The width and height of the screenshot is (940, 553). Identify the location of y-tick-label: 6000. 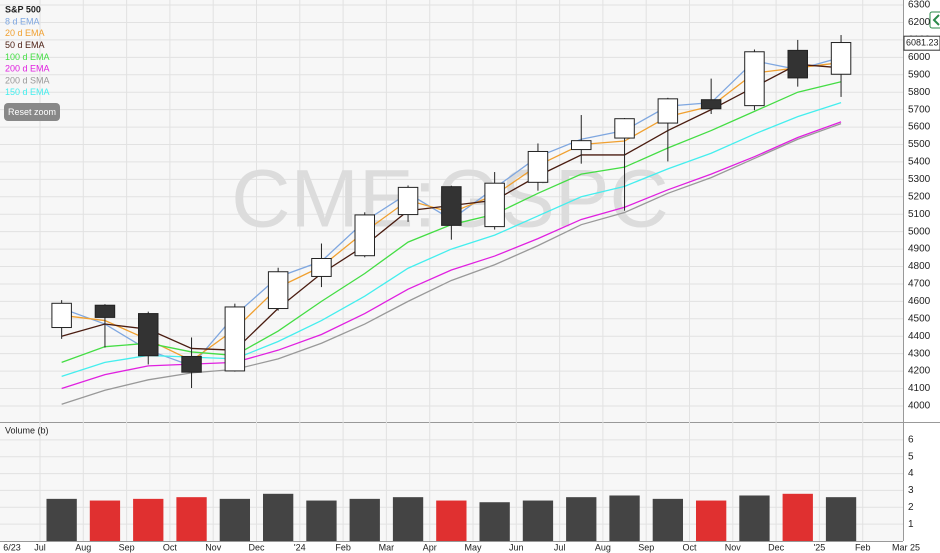
(919, 57).